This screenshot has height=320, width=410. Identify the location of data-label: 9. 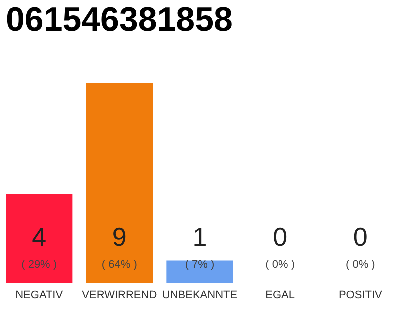
(119, 237).